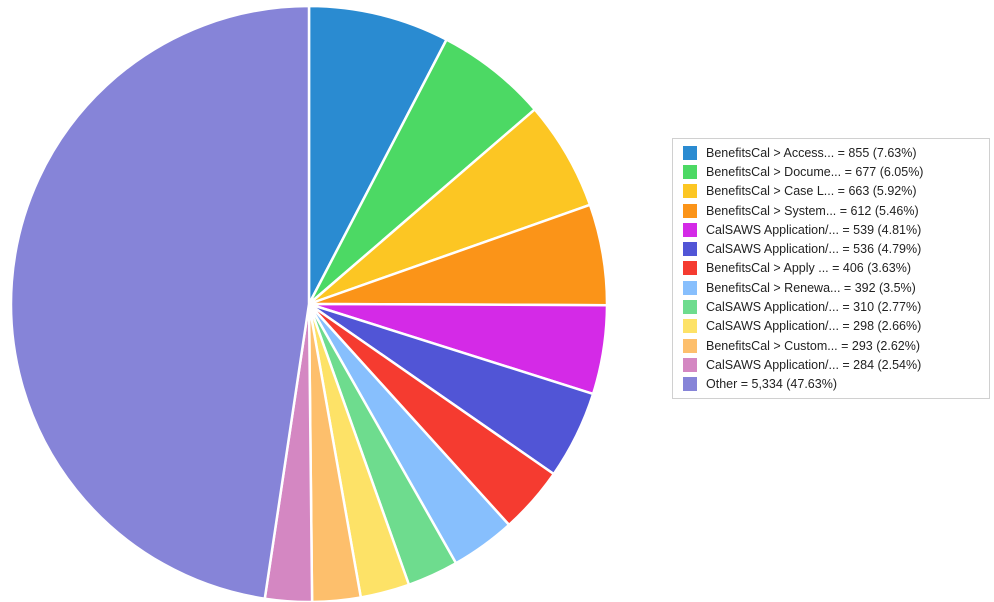  Describe the element at coordinates (814, 229) in the screenshot. I see `legend-label: CalSAWS Application/... = 539 (4.81%)` at that location.